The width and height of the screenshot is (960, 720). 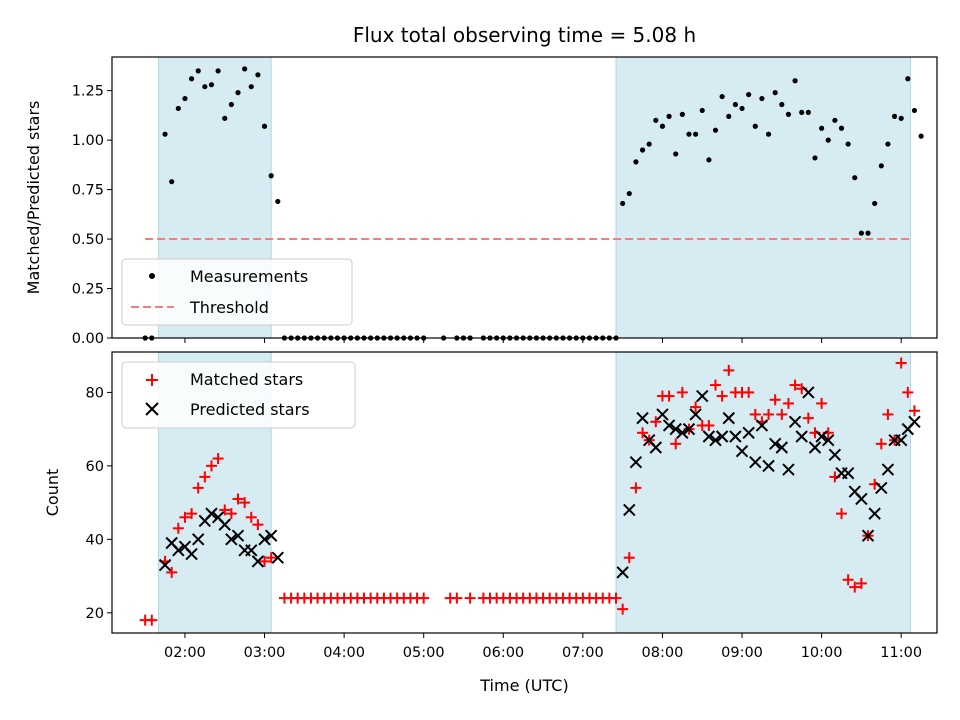 I want to click on bottom-legend-box, so click(x=238, y=395).